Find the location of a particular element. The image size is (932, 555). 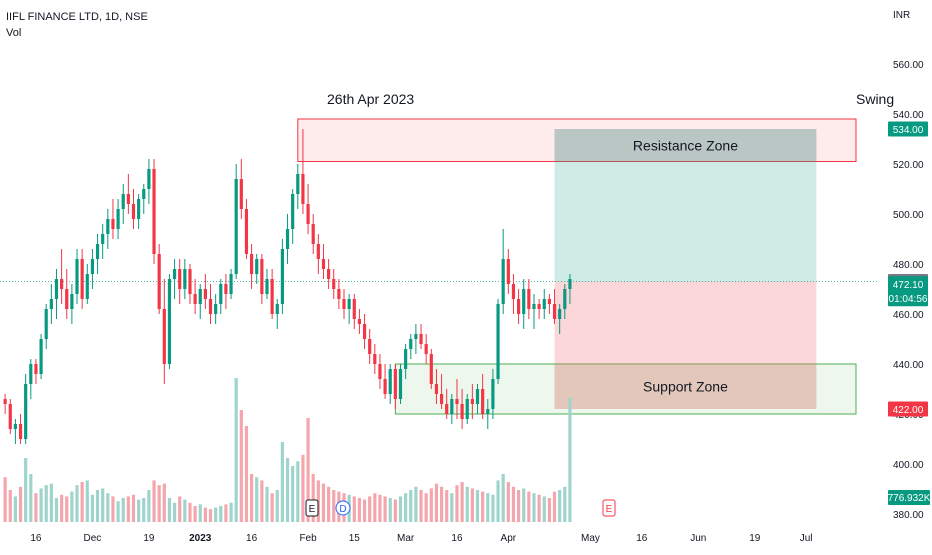

x-tick-label: 16 is located at coordinates (642, 538).